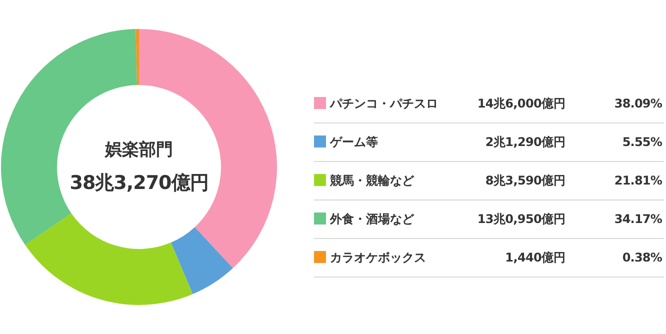 The height and width of the screenshot is (334, 666). Describe the element at coordinates (525, 181) in the screenshot. I see `text: 8兆3,590億円` at that location.